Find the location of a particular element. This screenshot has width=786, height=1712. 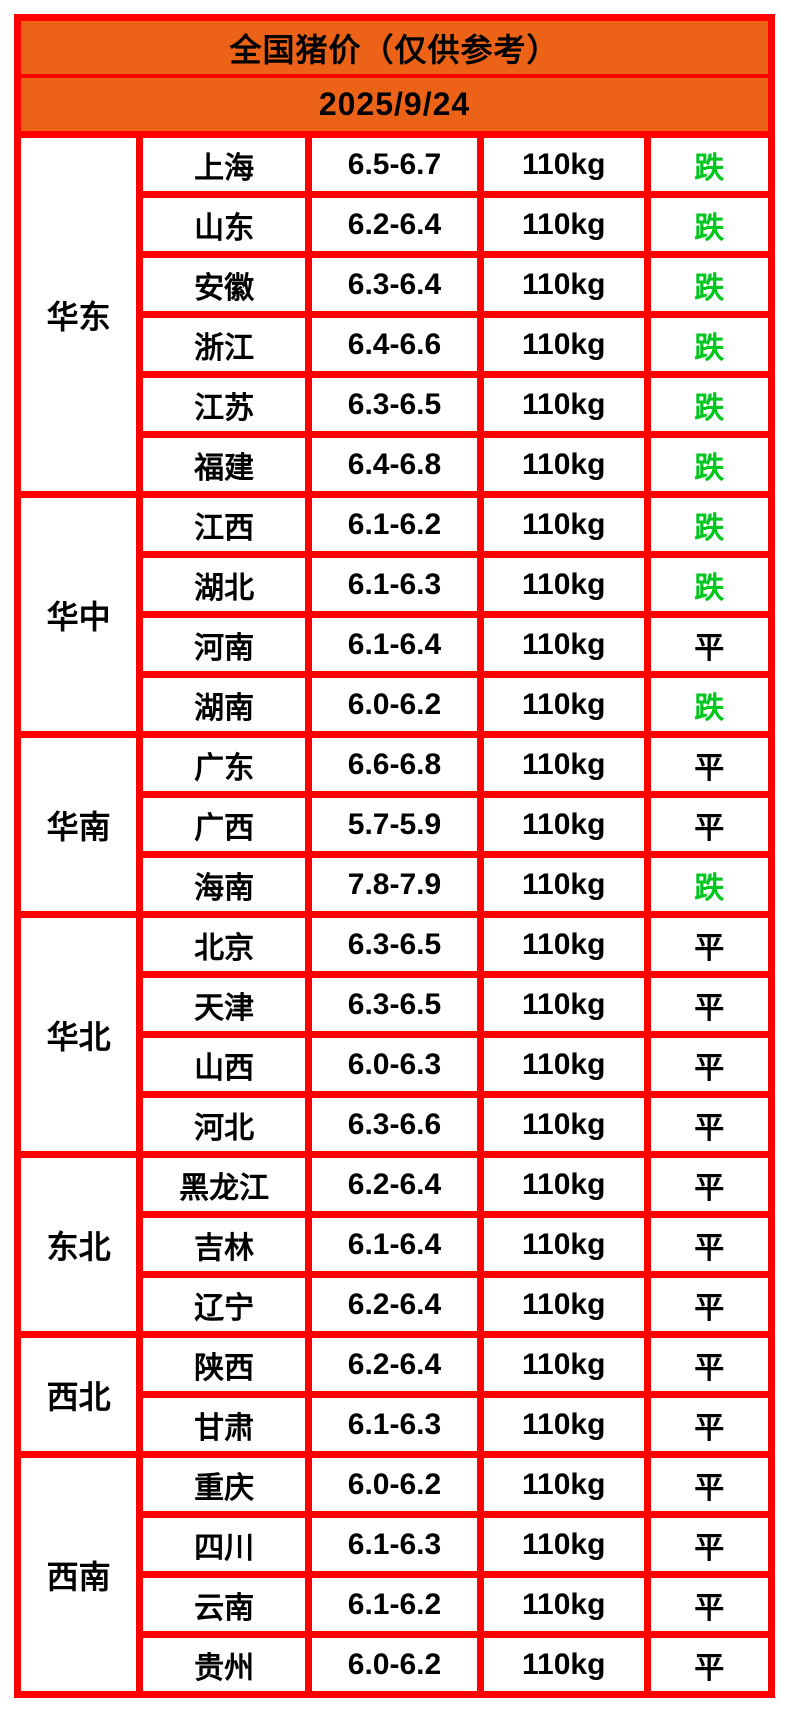

province-cell: 湖北 is located at coordinates (224, 584).